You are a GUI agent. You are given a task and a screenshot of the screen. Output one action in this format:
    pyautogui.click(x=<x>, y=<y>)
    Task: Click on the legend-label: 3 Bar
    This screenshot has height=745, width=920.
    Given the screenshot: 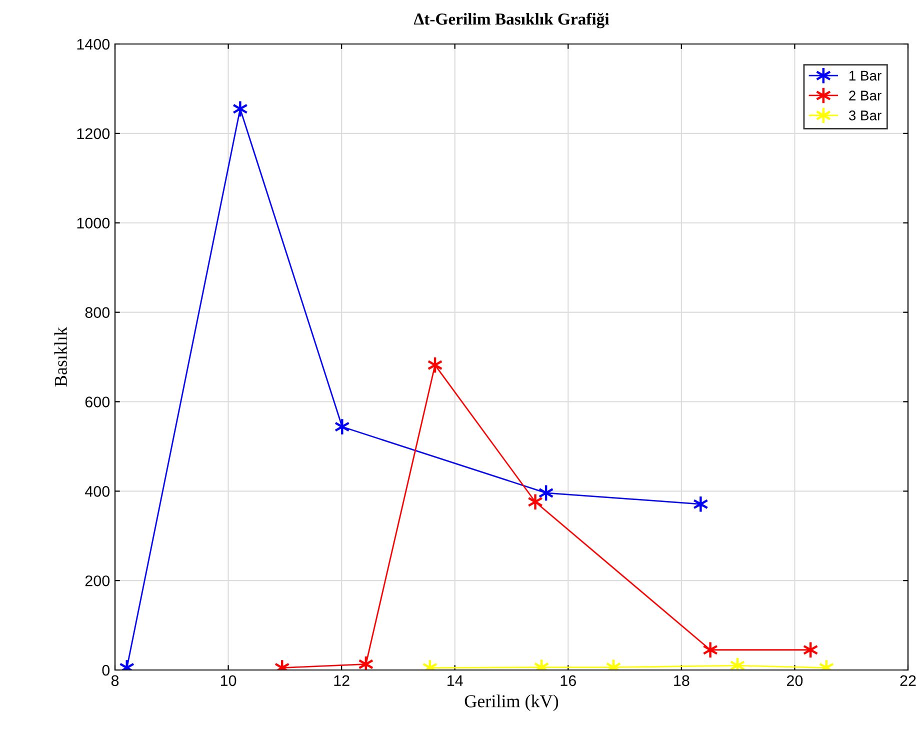 What is the action you would take?
    pyautogui.click(x=865, y=115)
    